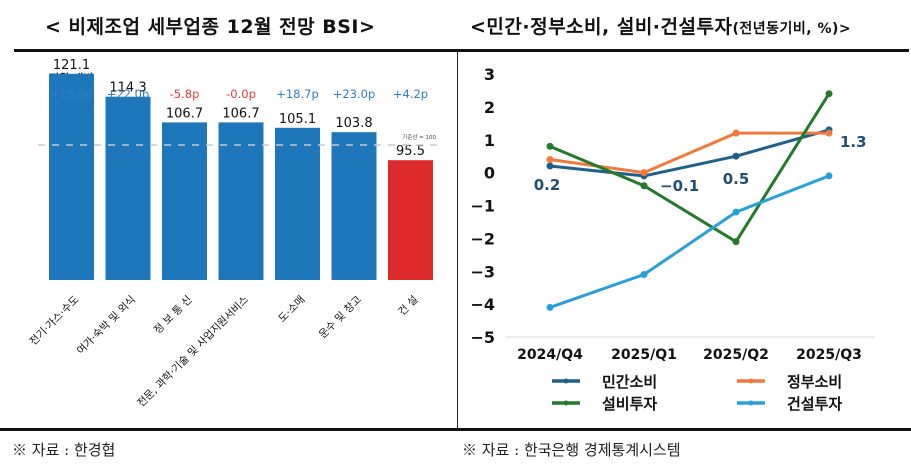 The image size is (911, 469). I want to click on bottom-rule, so click(455, 429).